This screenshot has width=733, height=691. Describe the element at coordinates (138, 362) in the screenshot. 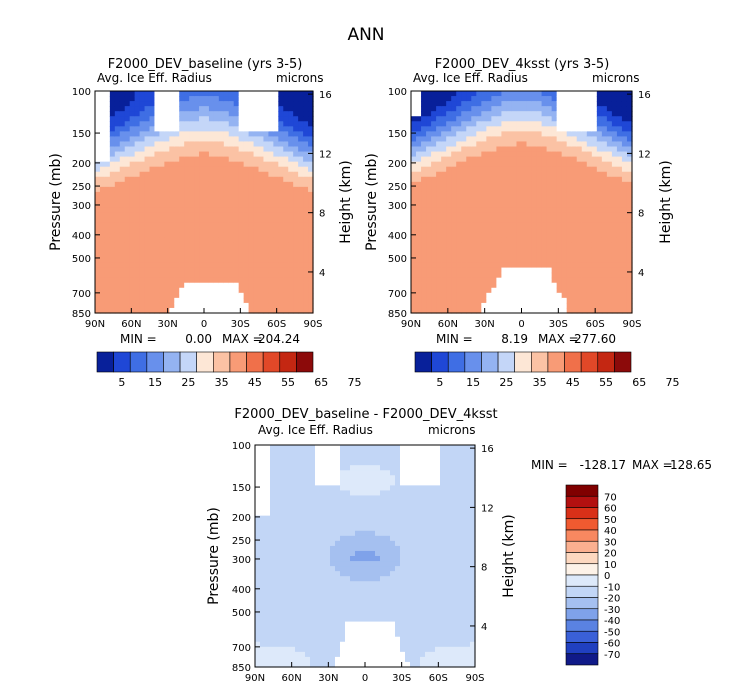

I see `colorbar-swatch` at that location.